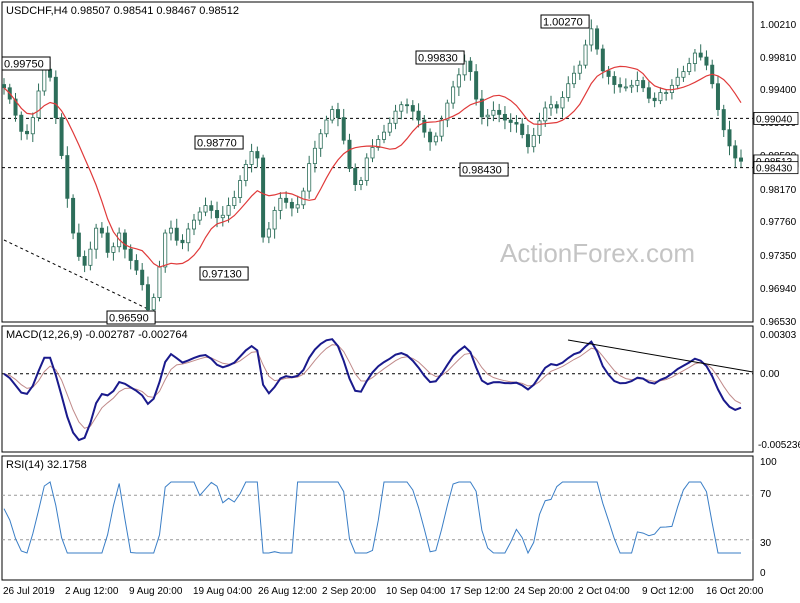 Image resolution: width=800 pixels, height=603 pixels. What do you see at coordinates (763, 573) in the screenshot?
I see `rsi-tick: 0` at bounding box center [763, 573].